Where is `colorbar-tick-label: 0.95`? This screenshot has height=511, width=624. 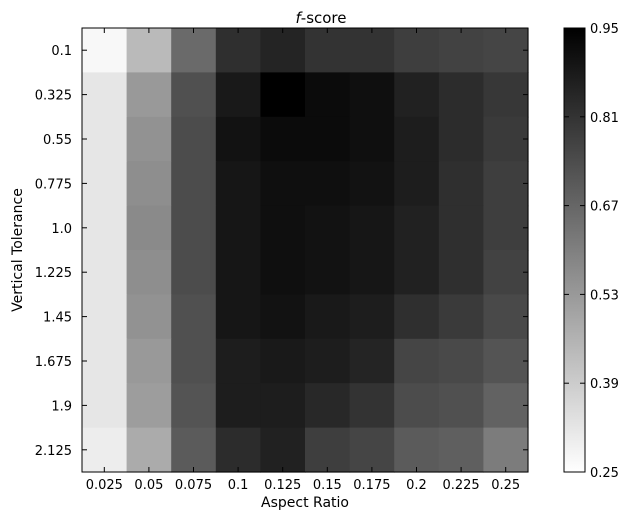
colorbar-tick-label: 0.95 is located at coordinates (604, 29).